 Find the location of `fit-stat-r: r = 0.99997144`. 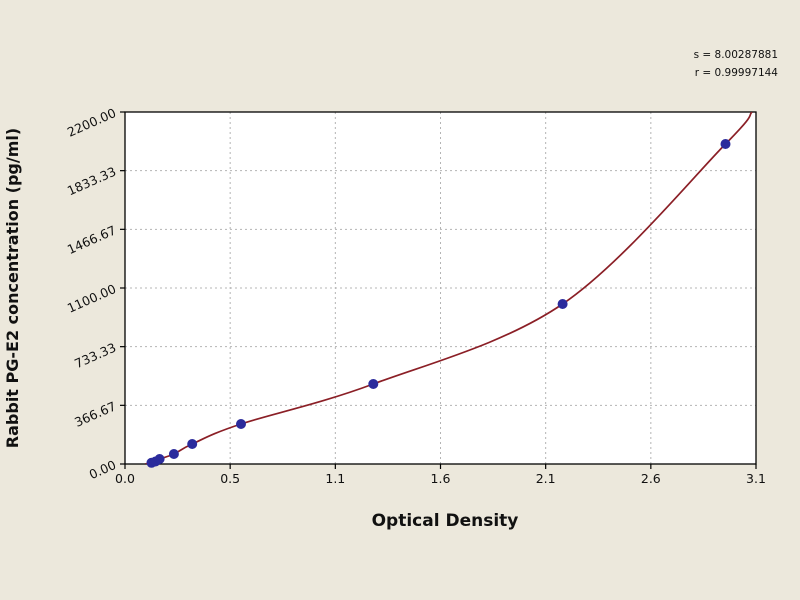

fit-stat-r: r = 0.99997144 is located at coordinates (737, 73).